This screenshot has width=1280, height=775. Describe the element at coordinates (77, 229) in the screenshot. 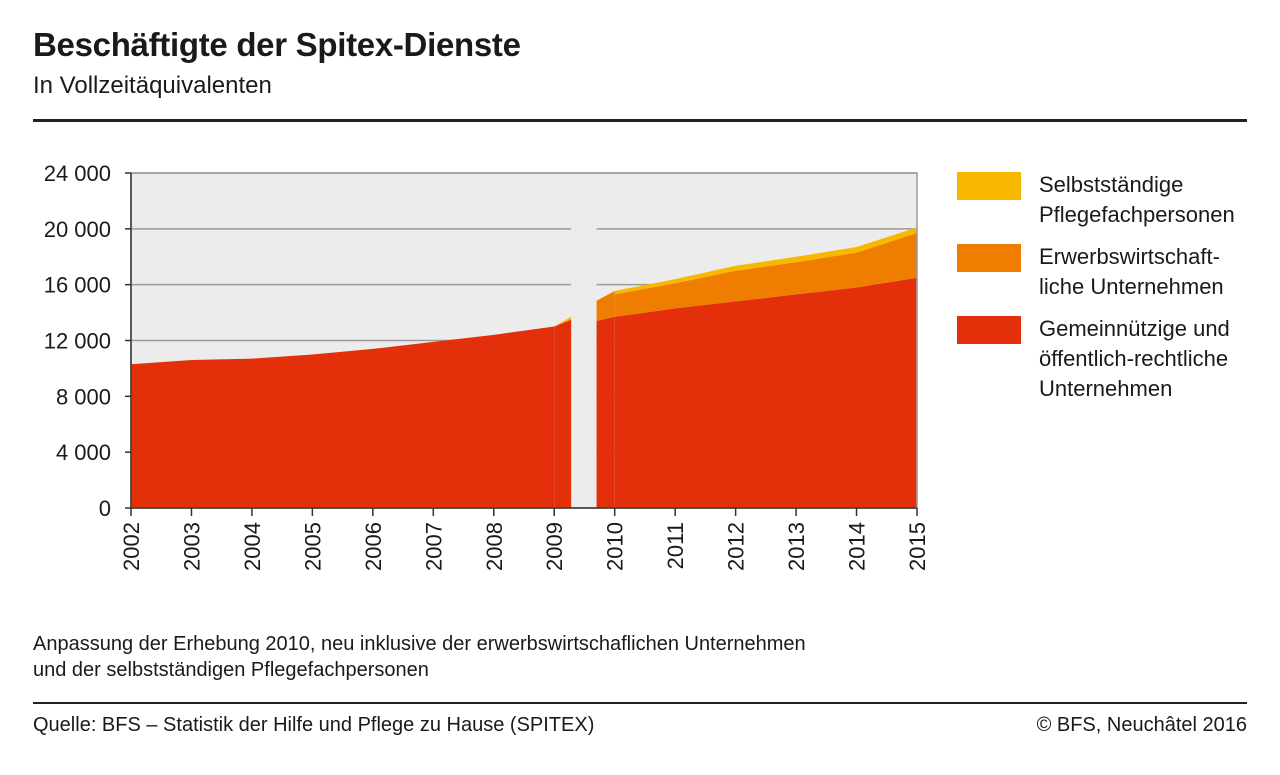

I see `y-tick-label: 20 000` at that location.